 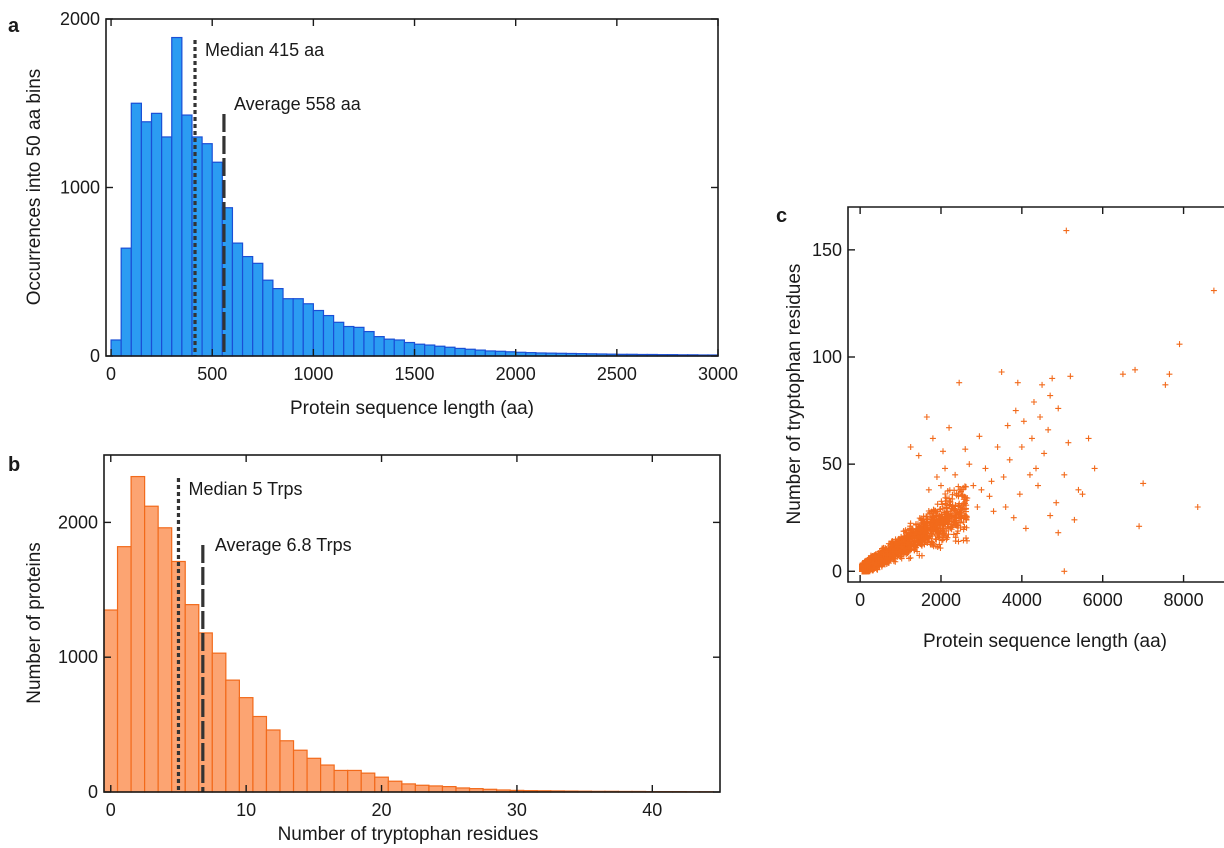 What do you see at coordinates (1103, 600) in the screenshot?
I see `x-tick-label: 6000` at bounding box center [1103, 600].